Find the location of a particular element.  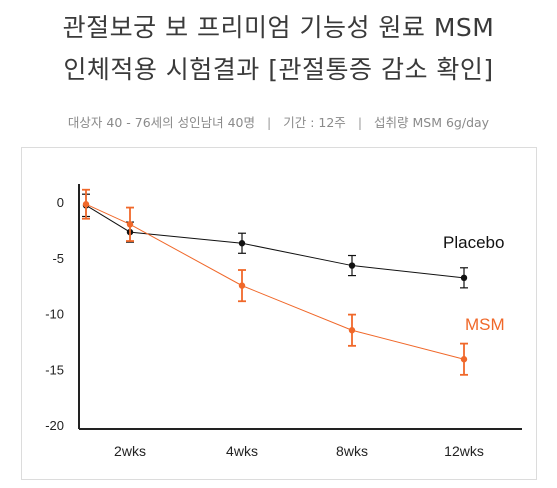

series-label-msm: MSM is located at coordinates (485, 324).